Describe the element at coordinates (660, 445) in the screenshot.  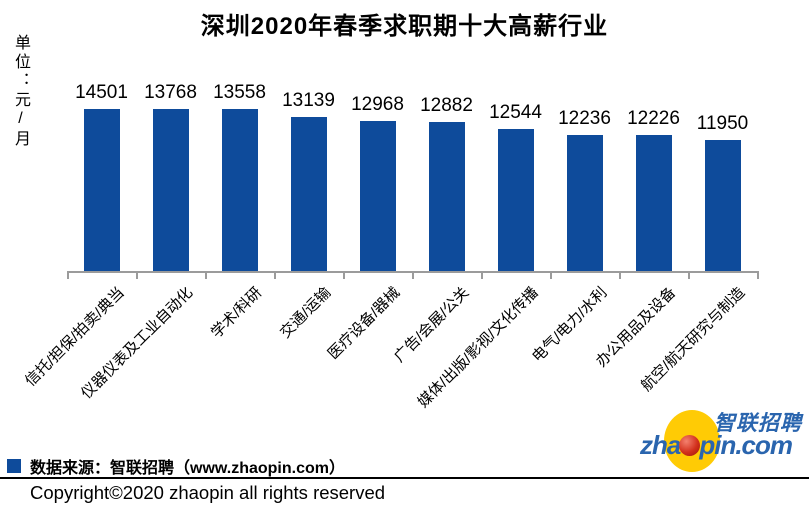
I see `logo-domain-pre: zha` at that location.